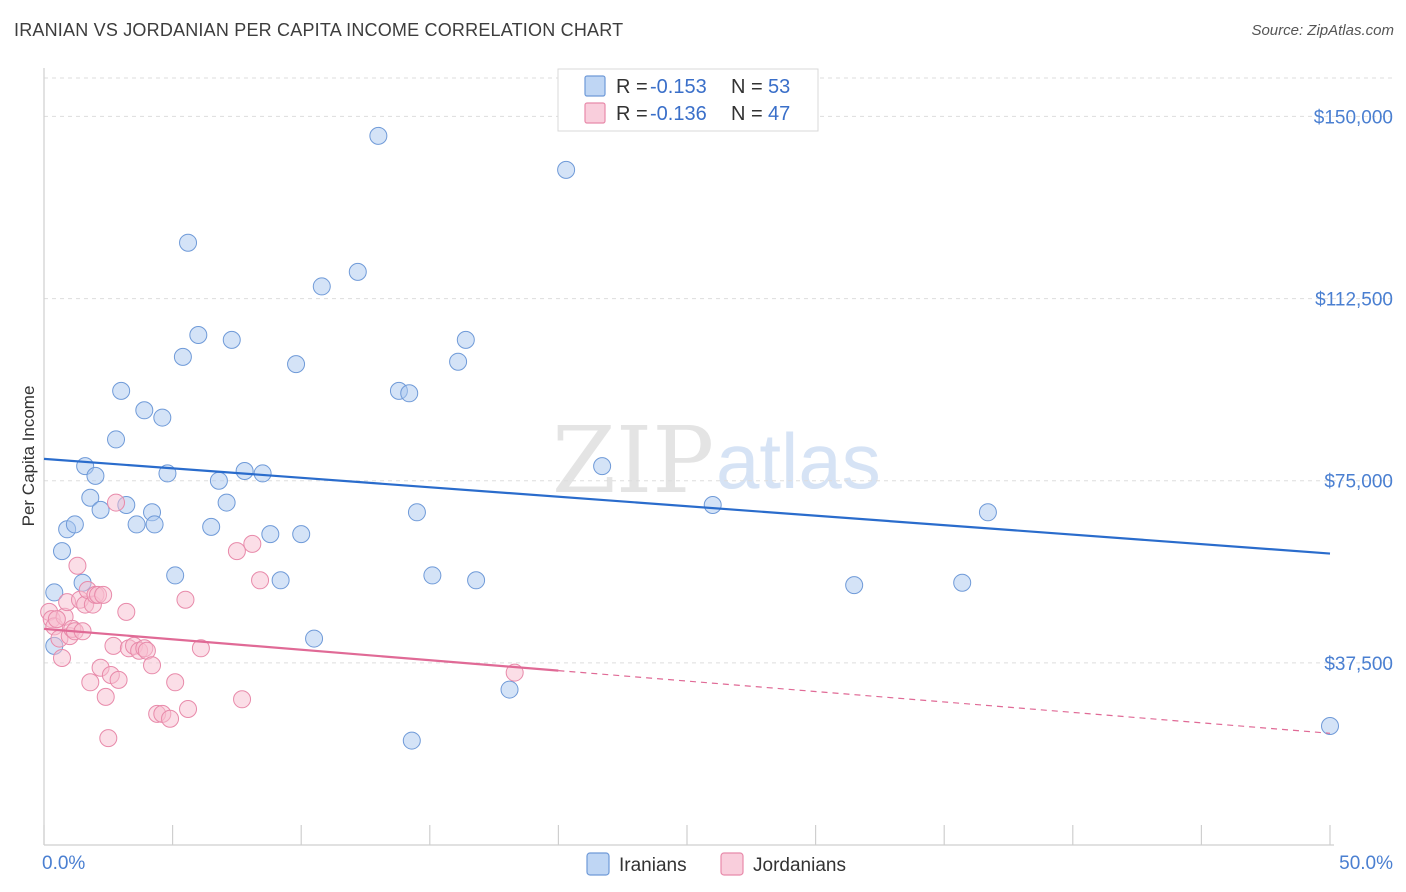 The image size is (1406, 892). What do you see at coordinates (1353, 390) in the screenshot?
I see `y-tick-labels: $37,500 $75,000 $112,500 $150,000` at bounding box center [1353, 390].